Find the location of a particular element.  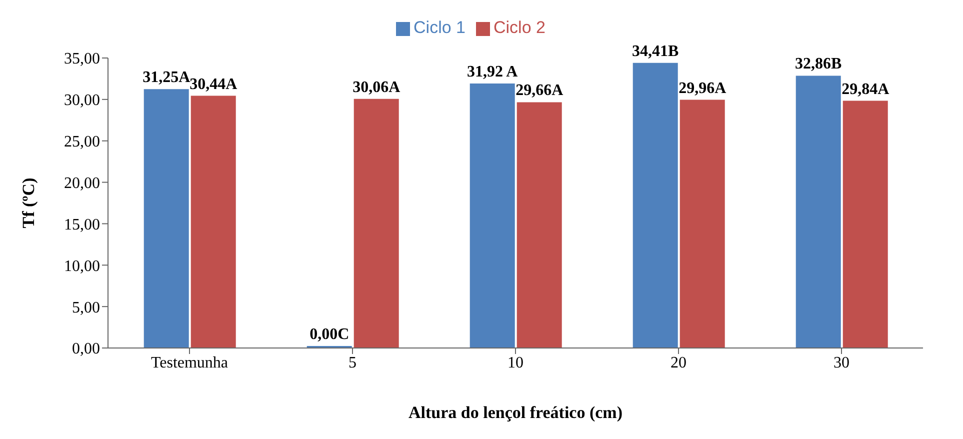

y-tick-label: 20,00 is located at coordinates (82, 183).